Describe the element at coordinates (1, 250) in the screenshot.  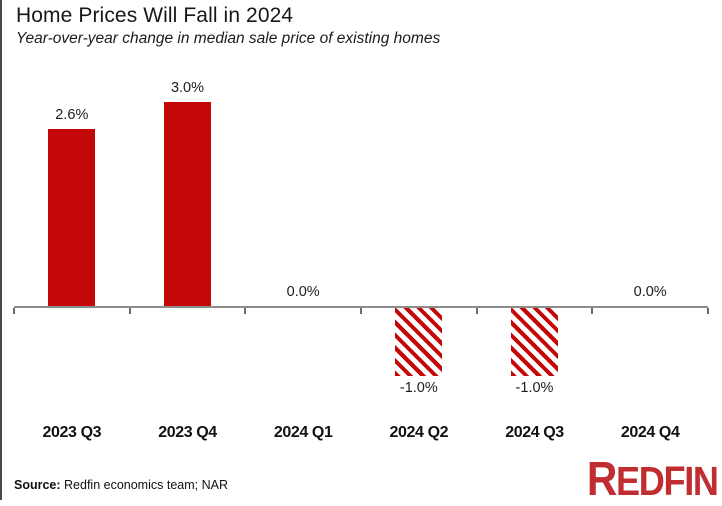
I see `image-left-border` at that location.